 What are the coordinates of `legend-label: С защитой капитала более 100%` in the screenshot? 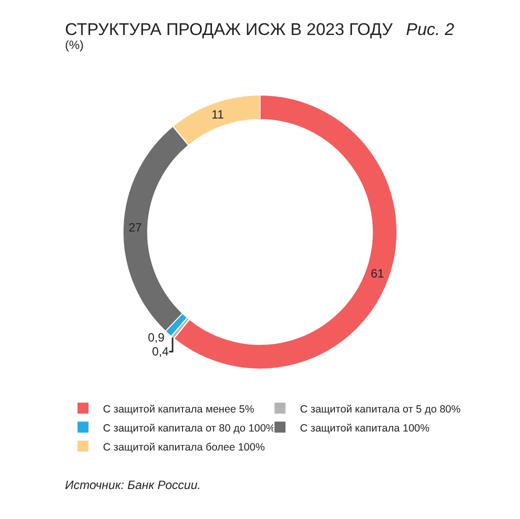 It's located at (184, 447).